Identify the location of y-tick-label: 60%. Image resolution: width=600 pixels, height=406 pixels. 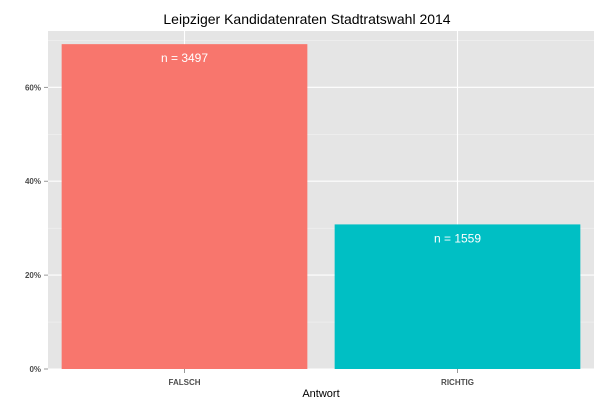
(33, 87).